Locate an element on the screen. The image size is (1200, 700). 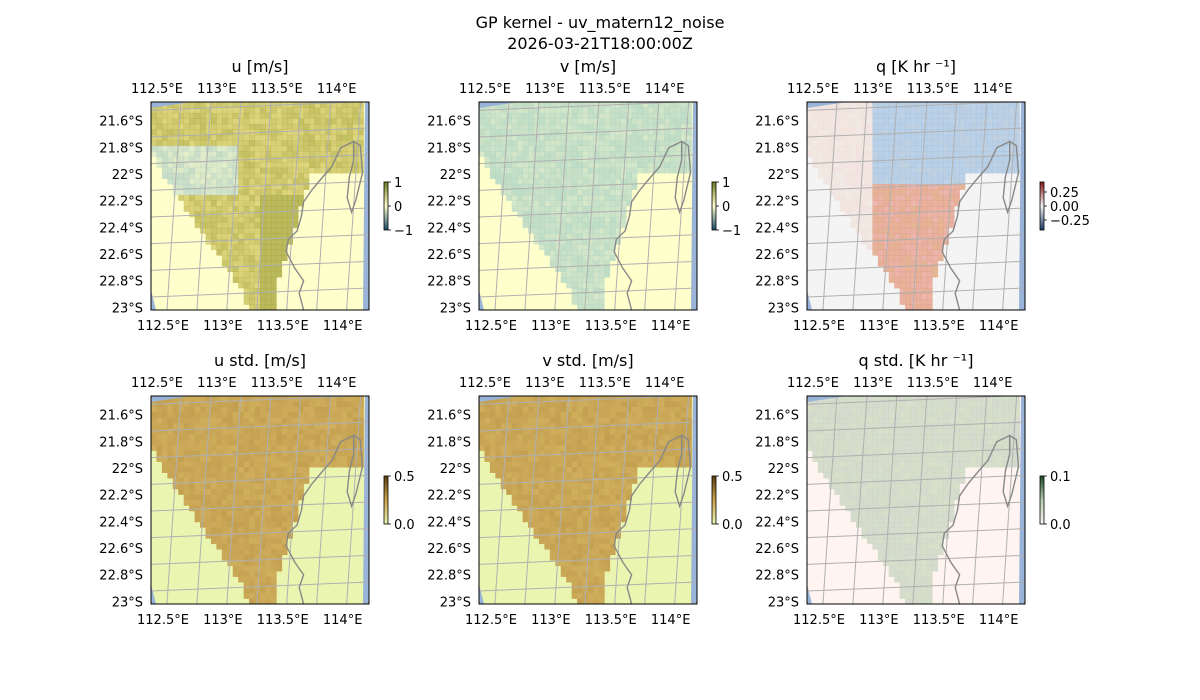
parallel-line is located at coordinates (588, 479).